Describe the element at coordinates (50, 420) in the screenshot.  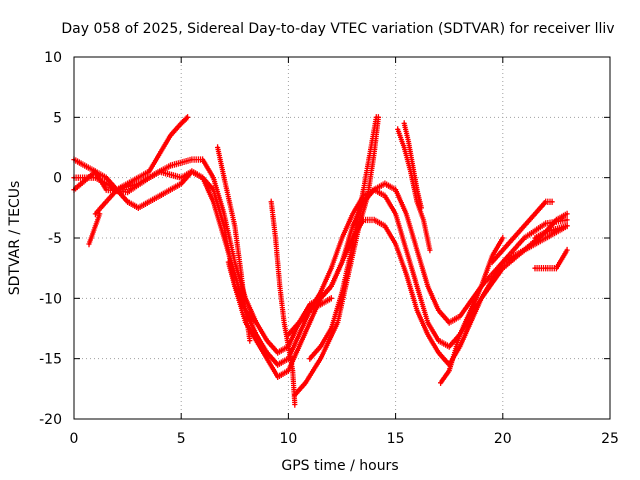
I see `y-tick-label: -20` at that location.